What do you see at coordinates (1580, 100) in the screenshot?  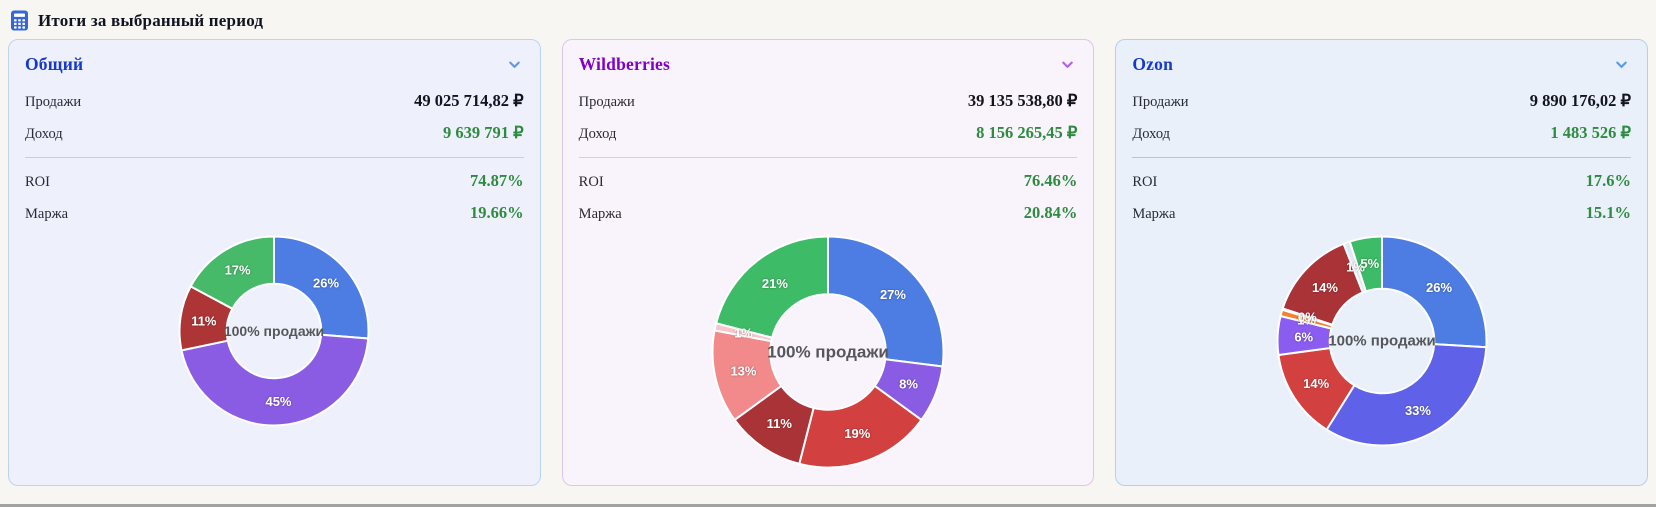 I see `sales-value: 9 890 176,02 ₽` at bounding box center [1580, 100].